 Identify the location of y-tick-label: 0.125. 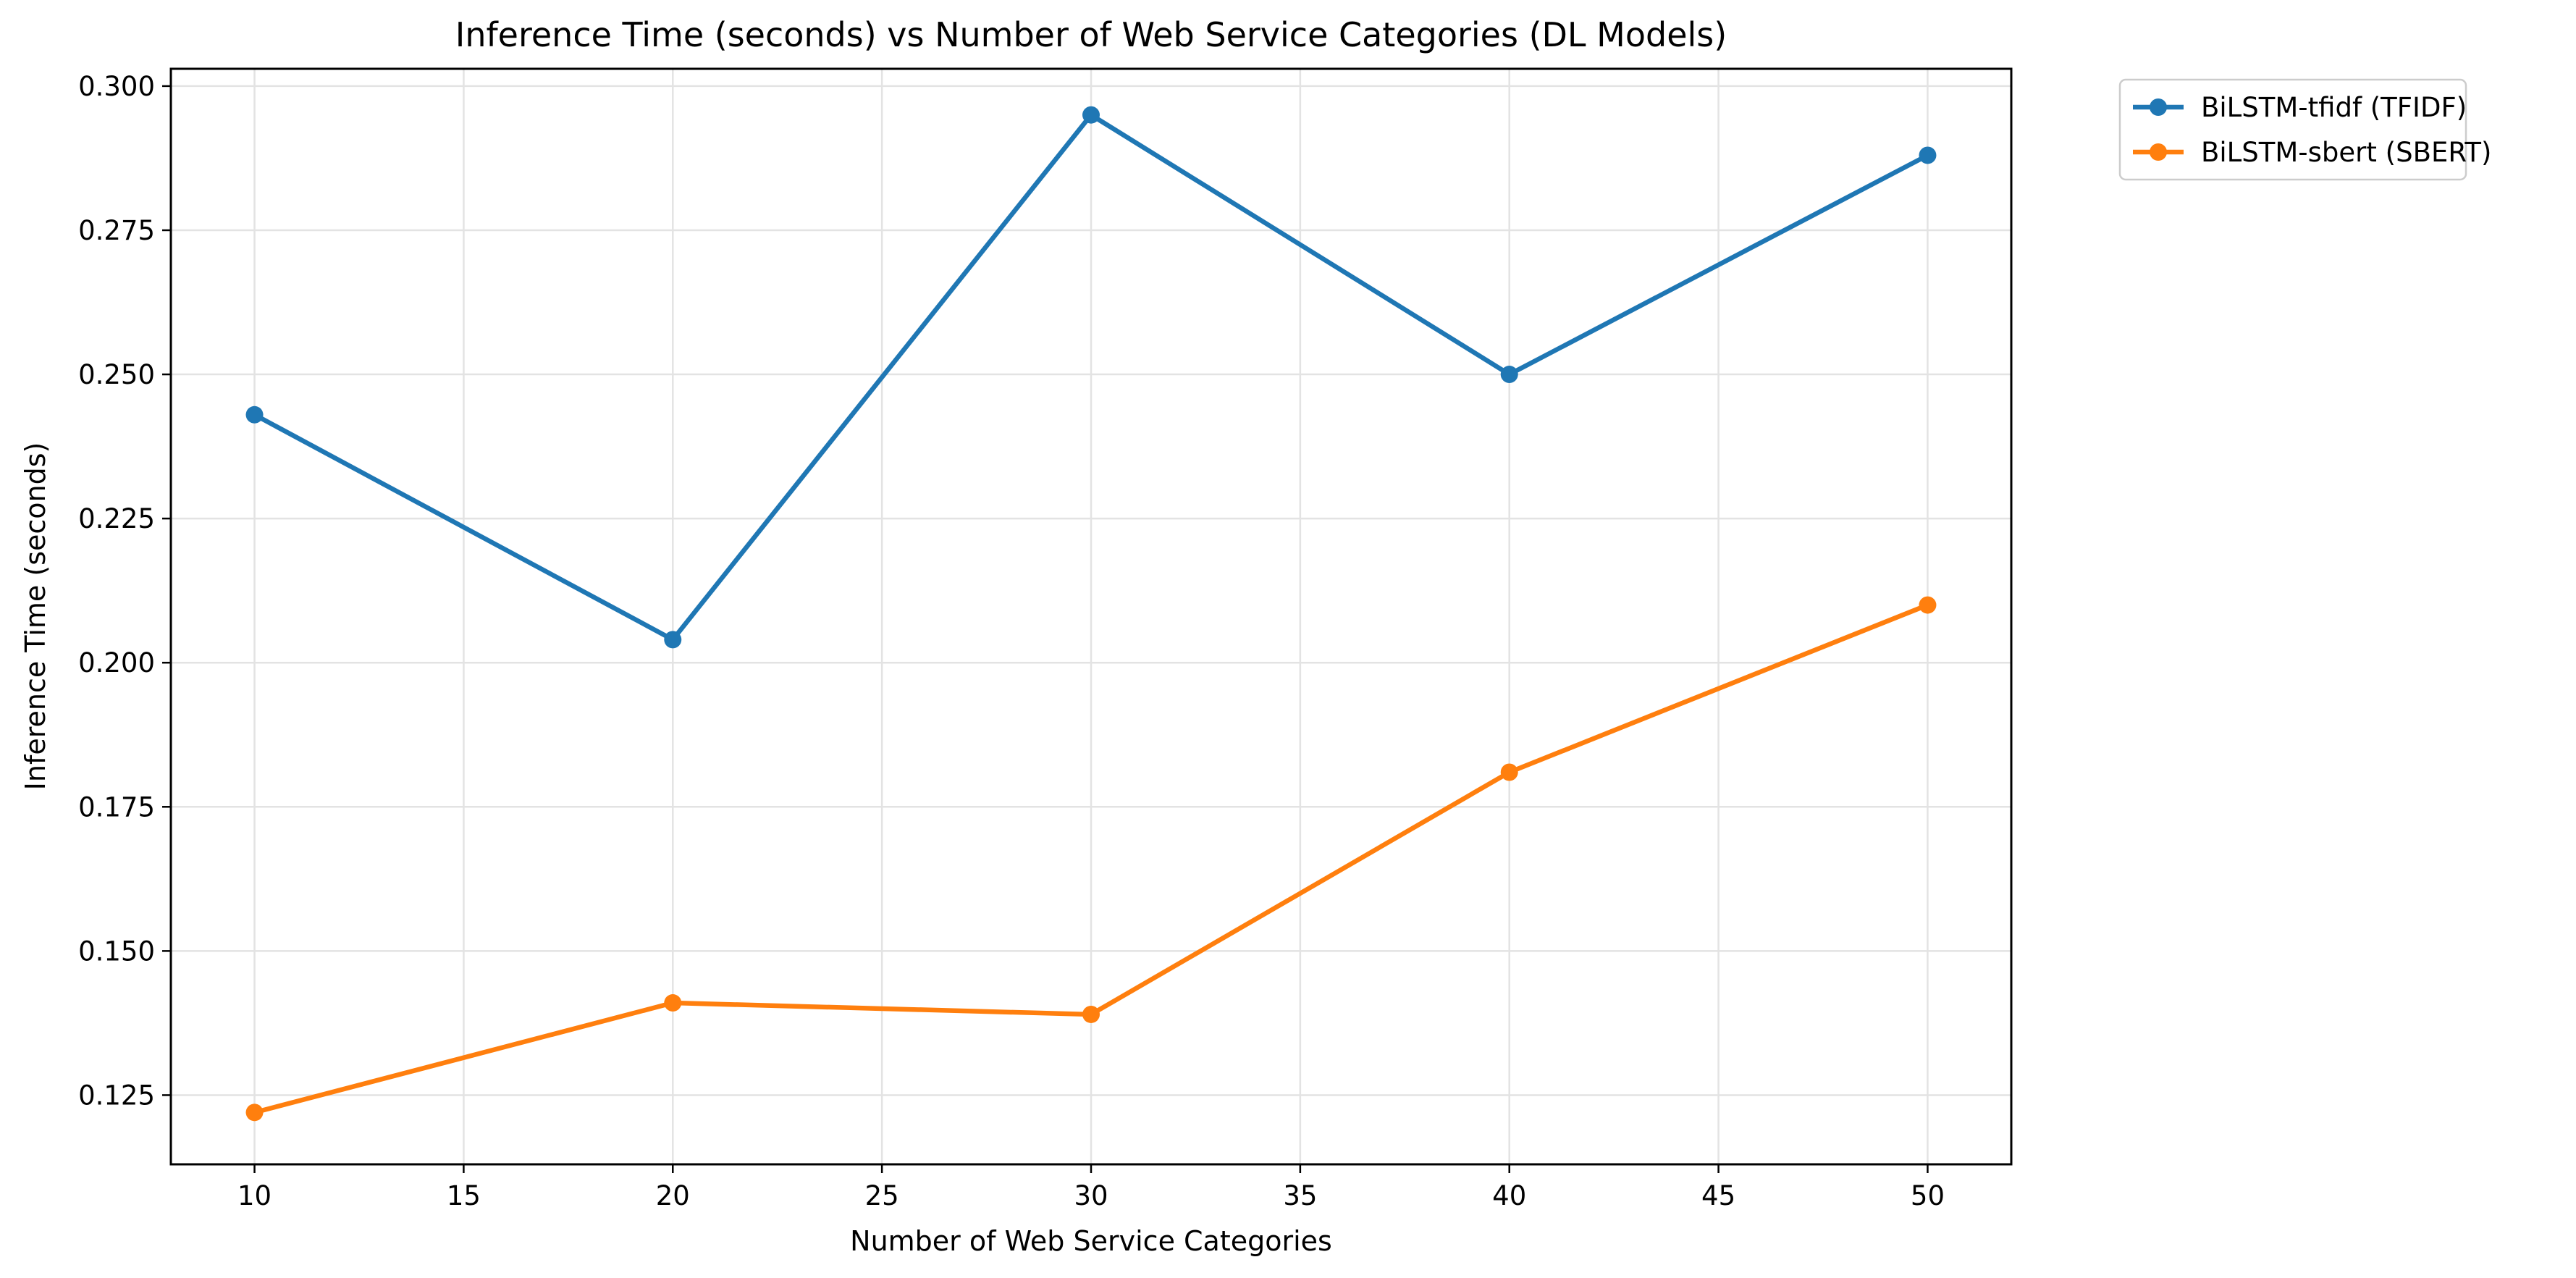
(116, 1095).